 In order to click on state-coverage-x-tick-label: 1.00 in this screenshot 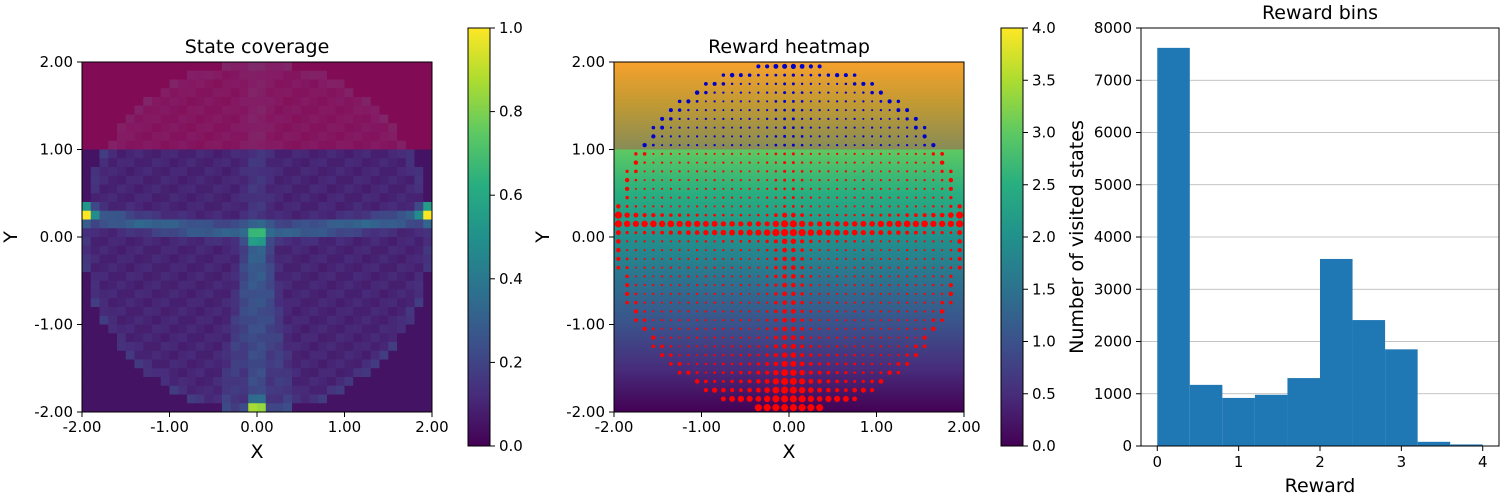, I will do `click(344, 427)`.